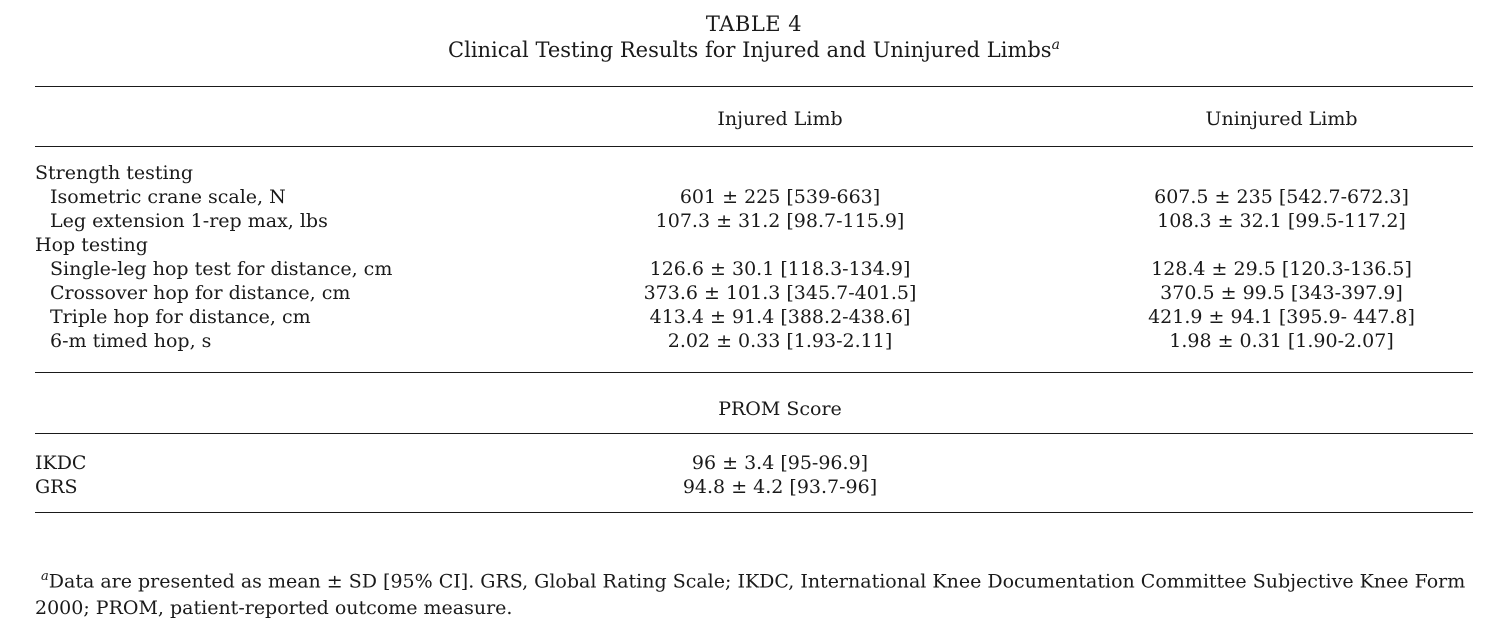 The image size is (1498, 624). I want to click on footnote-marker: a, so click(45, 576).